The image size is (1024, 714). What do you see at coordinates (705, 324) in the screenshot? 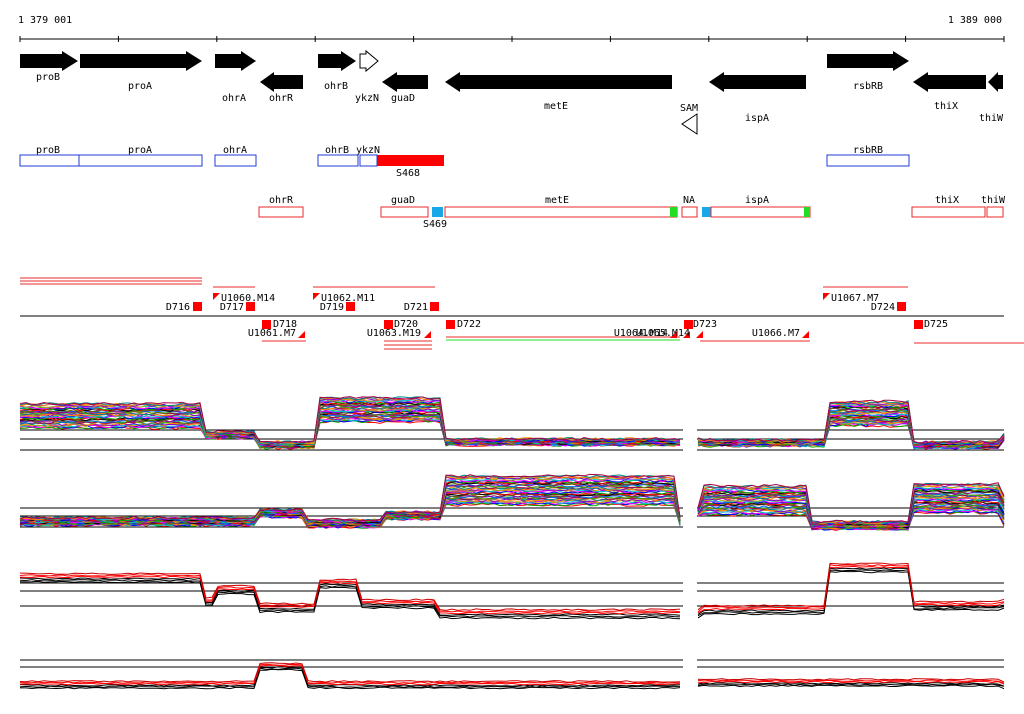
I see `segment-label: D723` at bounding box center [705, 324].